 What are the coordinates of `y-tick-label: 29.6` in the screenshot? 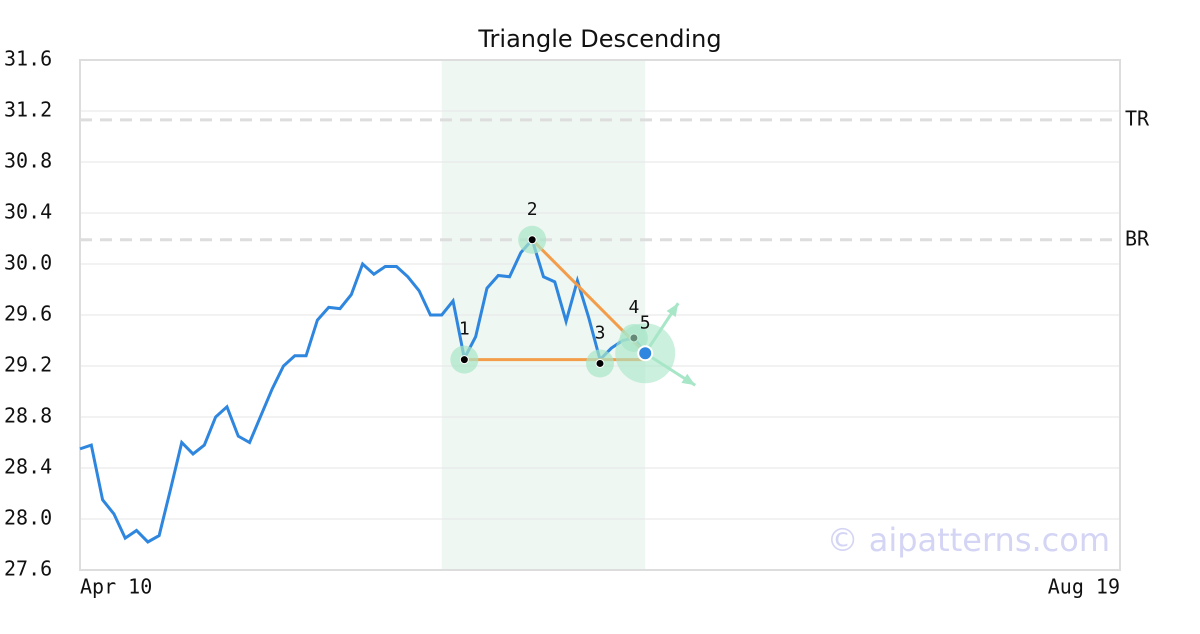 It's located at (28, 314).